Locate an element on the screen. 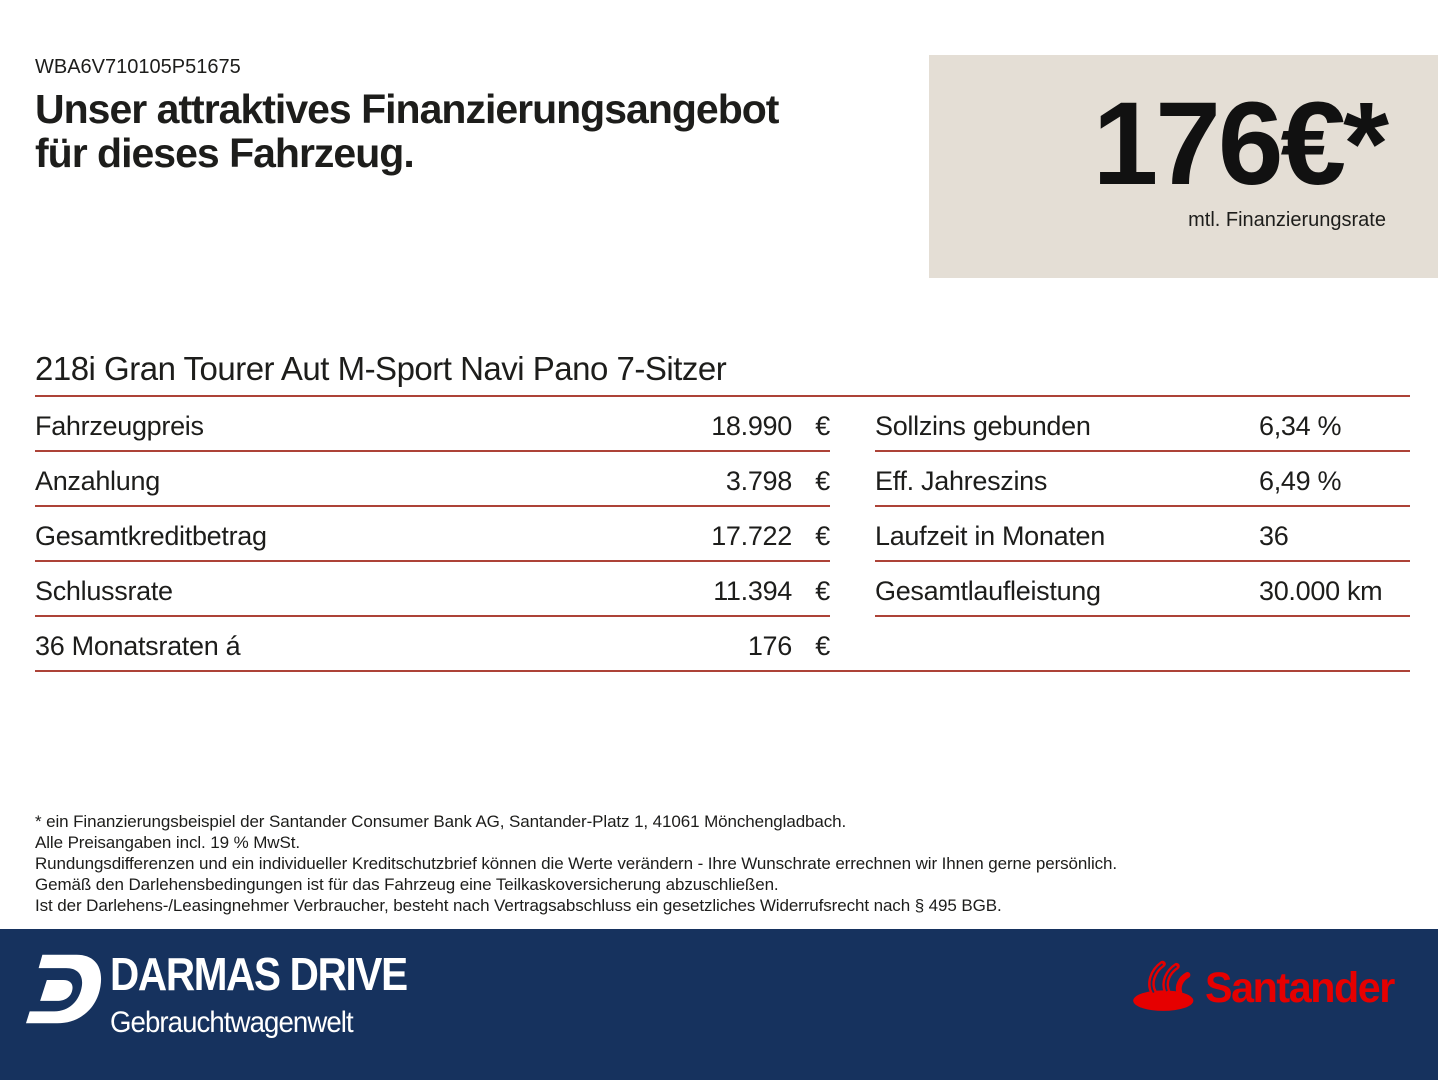 The image size is (1438, 1080). row-label: Schlussrate is located at coordinates (104, 591).